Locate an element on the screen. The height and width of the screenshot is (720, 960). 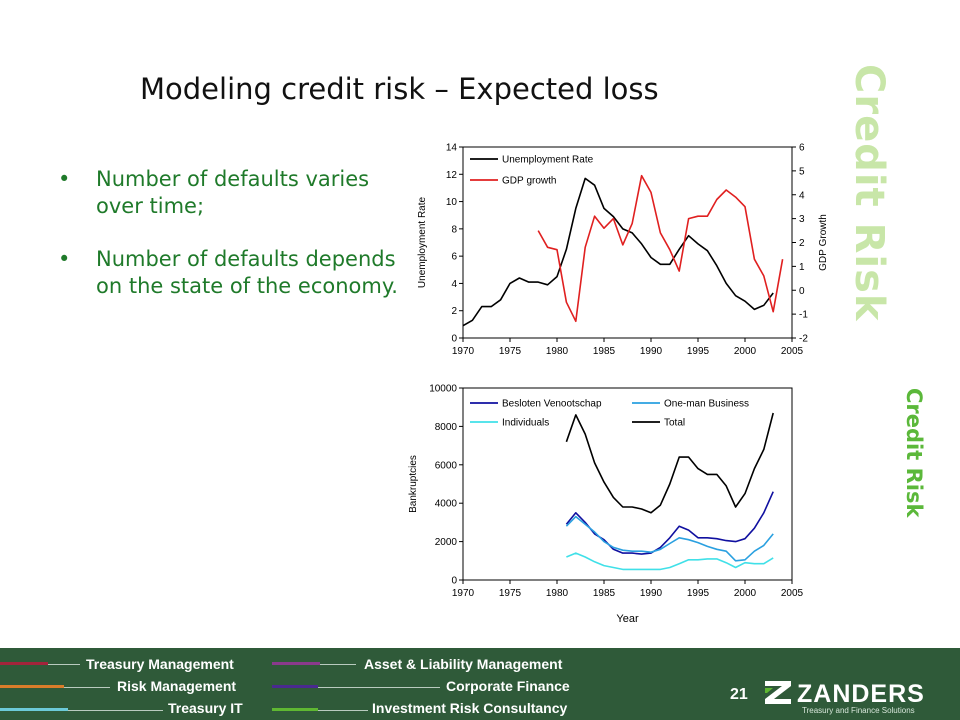
chart1-xtick-label: 1985 is located at coordinates (604, 351).